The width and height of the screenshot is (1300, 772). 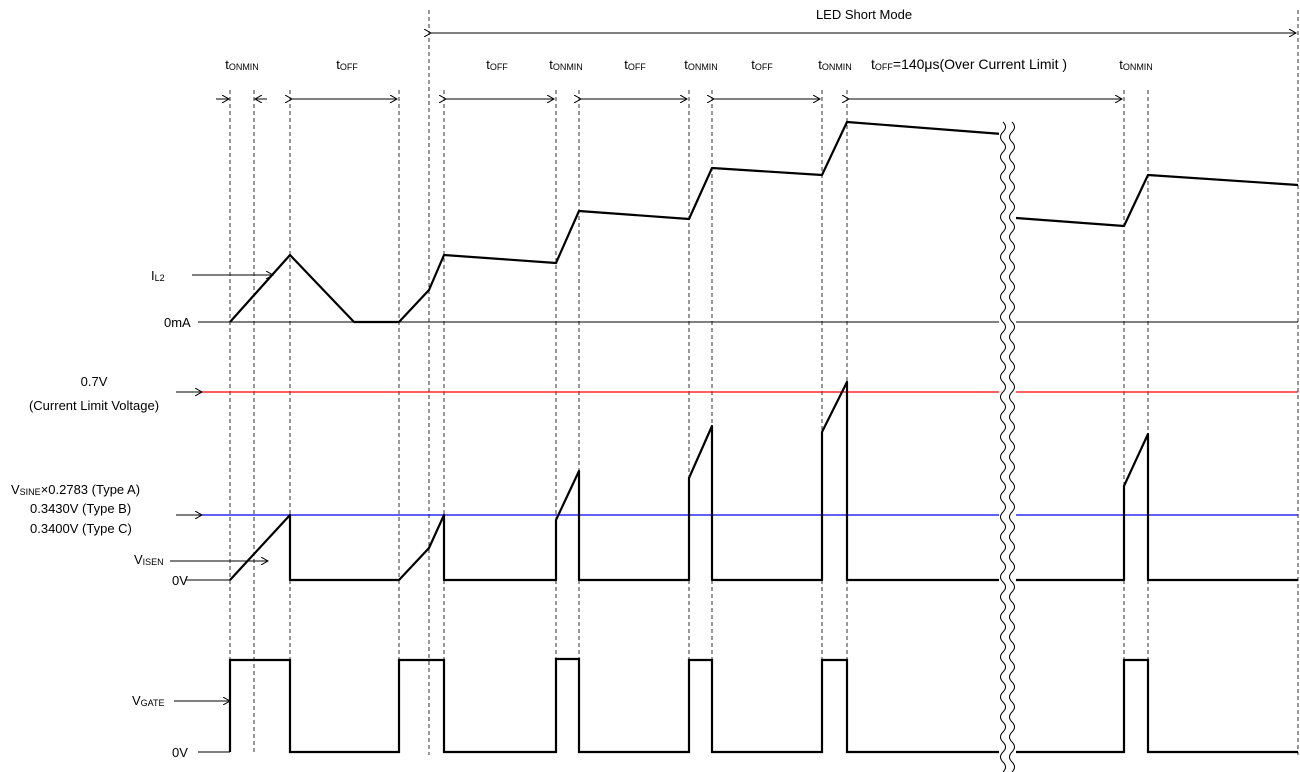 What do you see at coordinates (94, 381) in the screenshot?
I see `current-limit-value: 0.7V` at bounding box center [94, 381].